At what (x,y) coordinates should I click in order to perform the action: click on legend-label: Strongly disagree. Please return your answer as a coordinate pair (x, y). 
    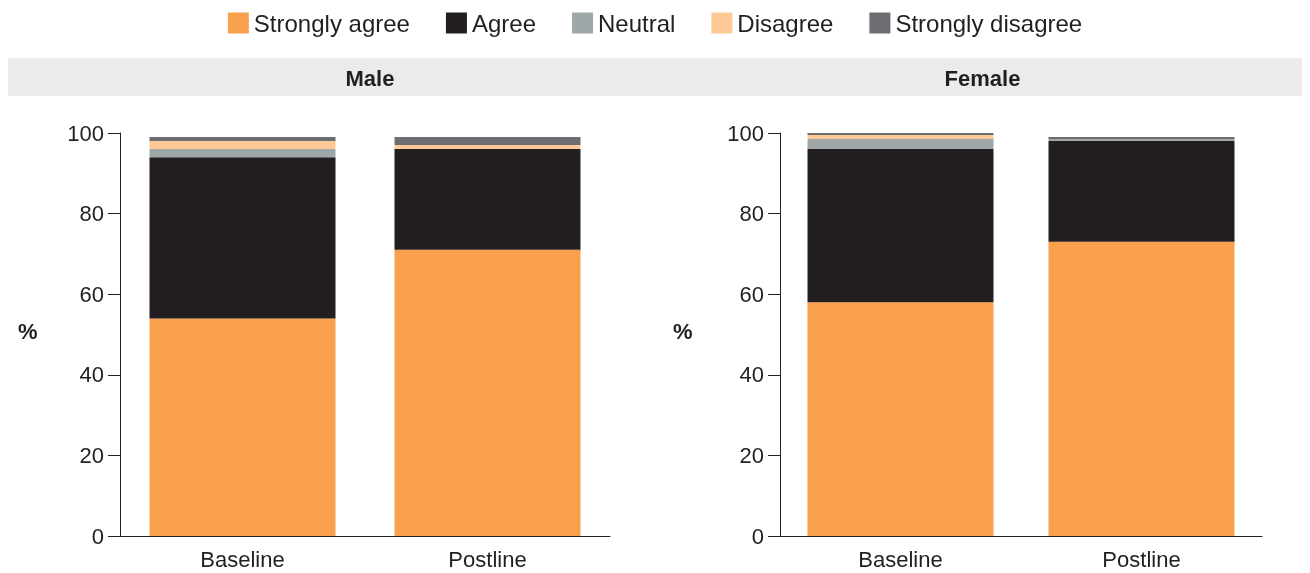
    Looking at the image, I should click on (989, 23).